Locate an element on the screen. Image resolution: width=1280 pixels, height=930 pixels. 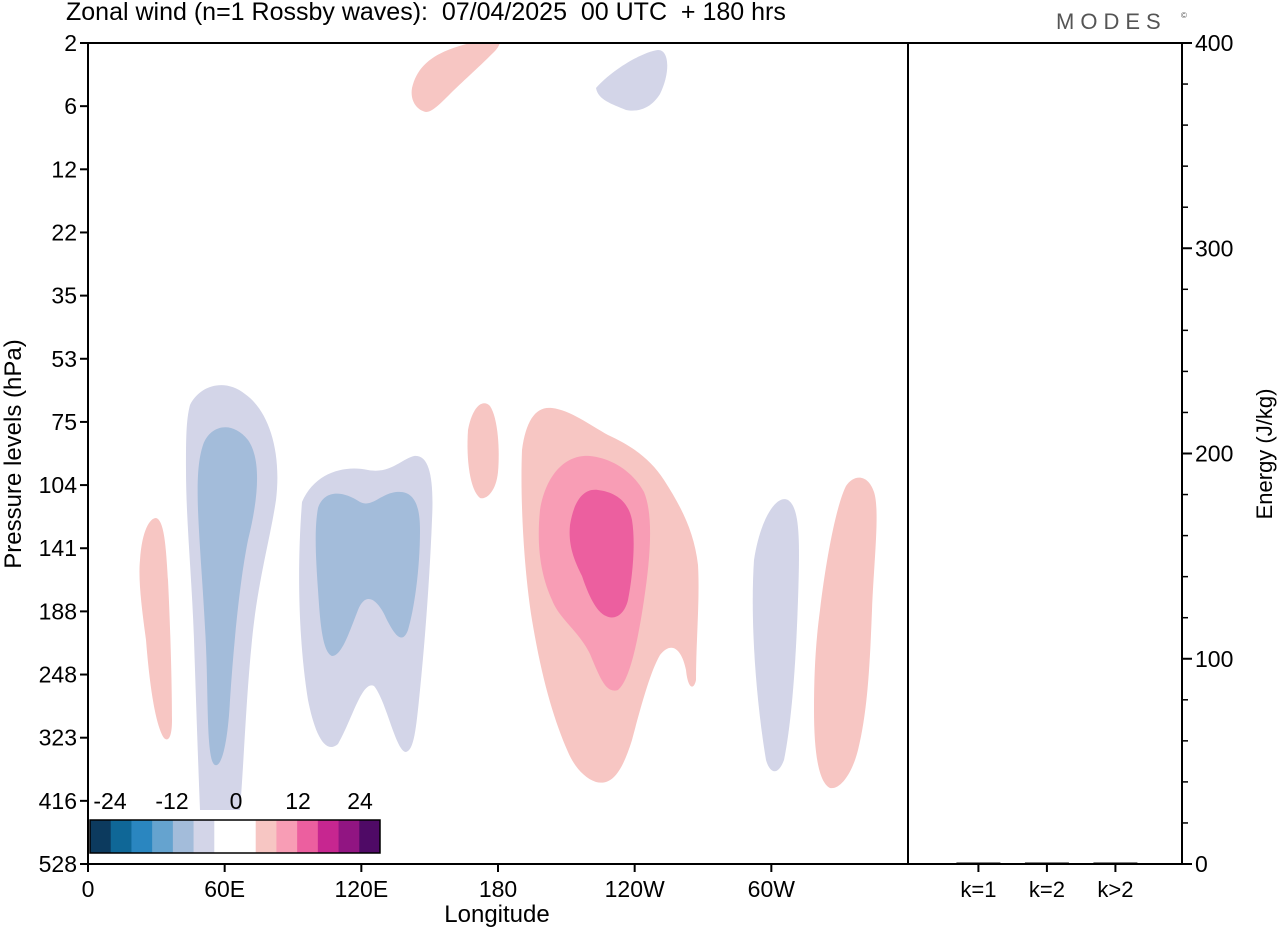
y-tick-label: 6 is located at coordinates (70, 106).